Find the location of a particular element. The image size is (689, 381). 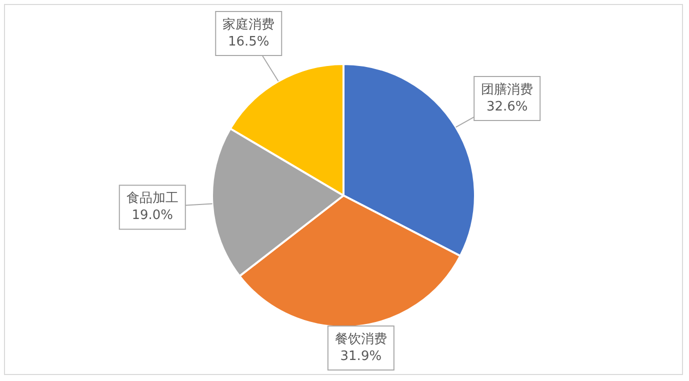

slice-label: 团膳消费 is located at coordinates (507, 89).